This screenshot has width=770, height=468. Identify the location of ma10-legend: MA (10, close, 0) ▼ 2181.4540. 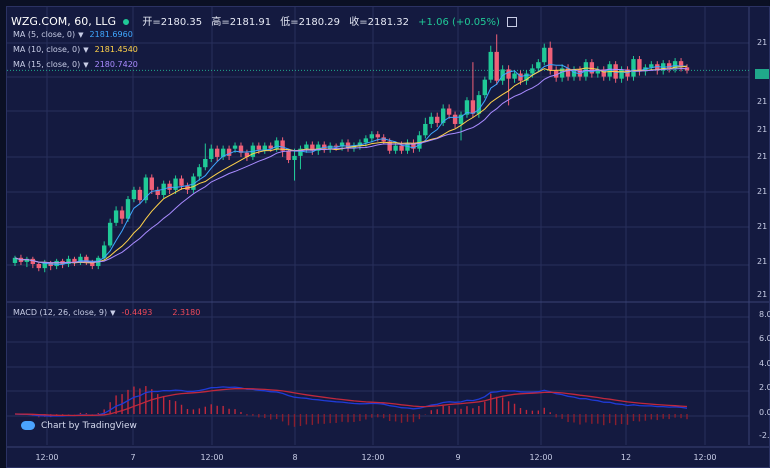
(75, 49).